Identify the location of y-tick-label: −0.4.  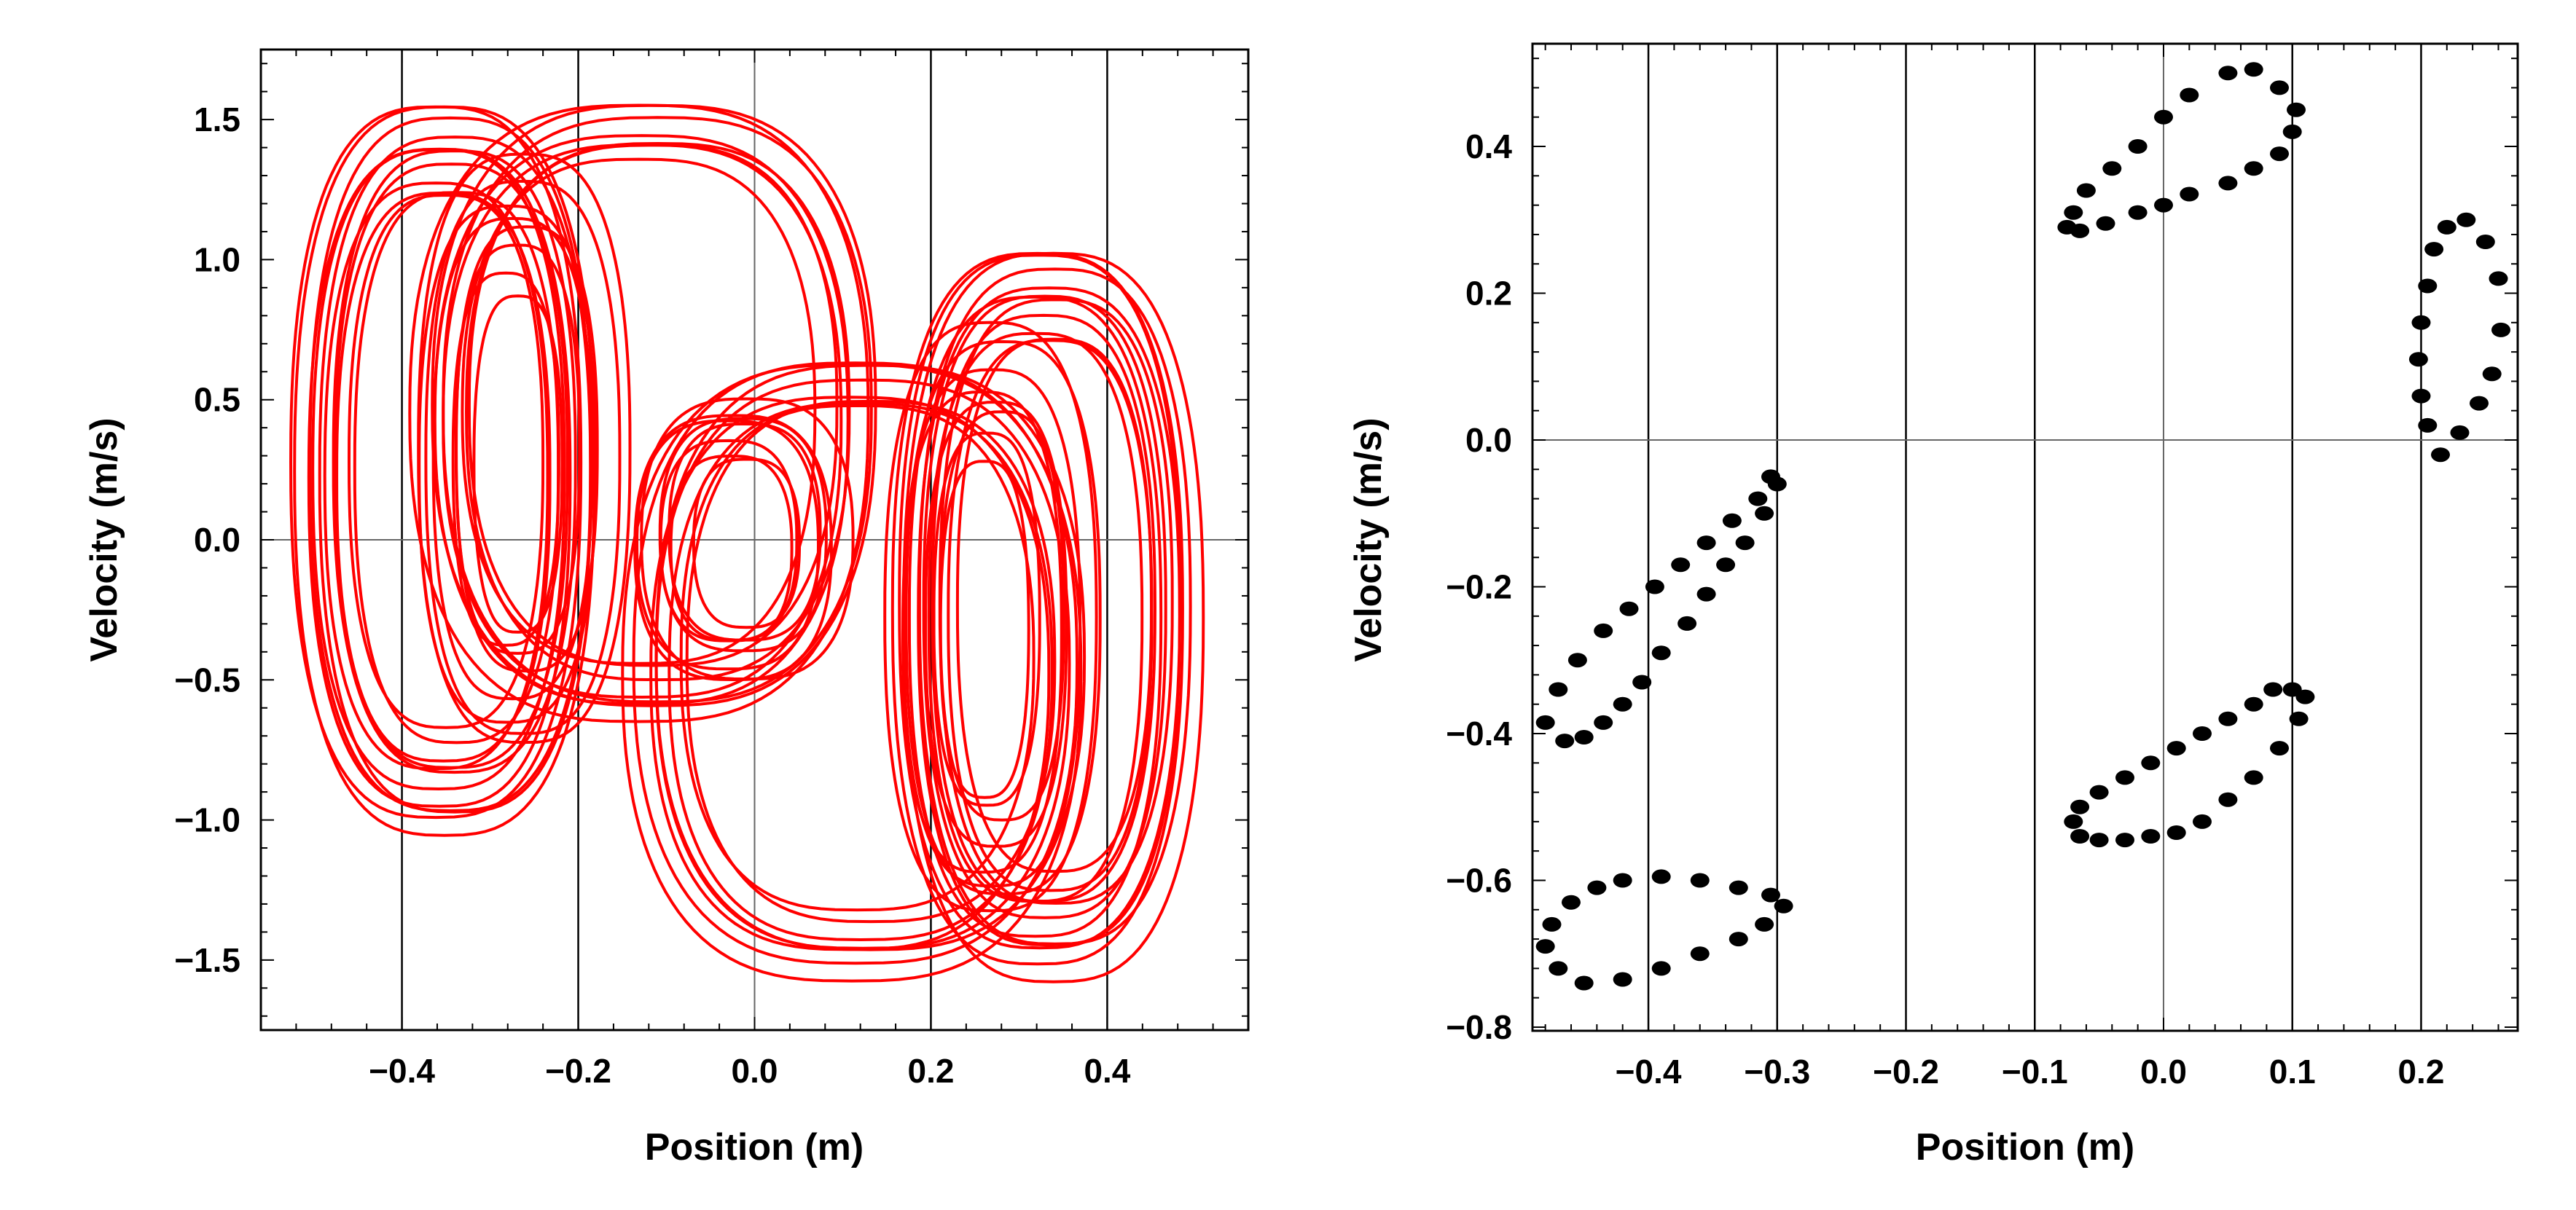
(1479, 734).